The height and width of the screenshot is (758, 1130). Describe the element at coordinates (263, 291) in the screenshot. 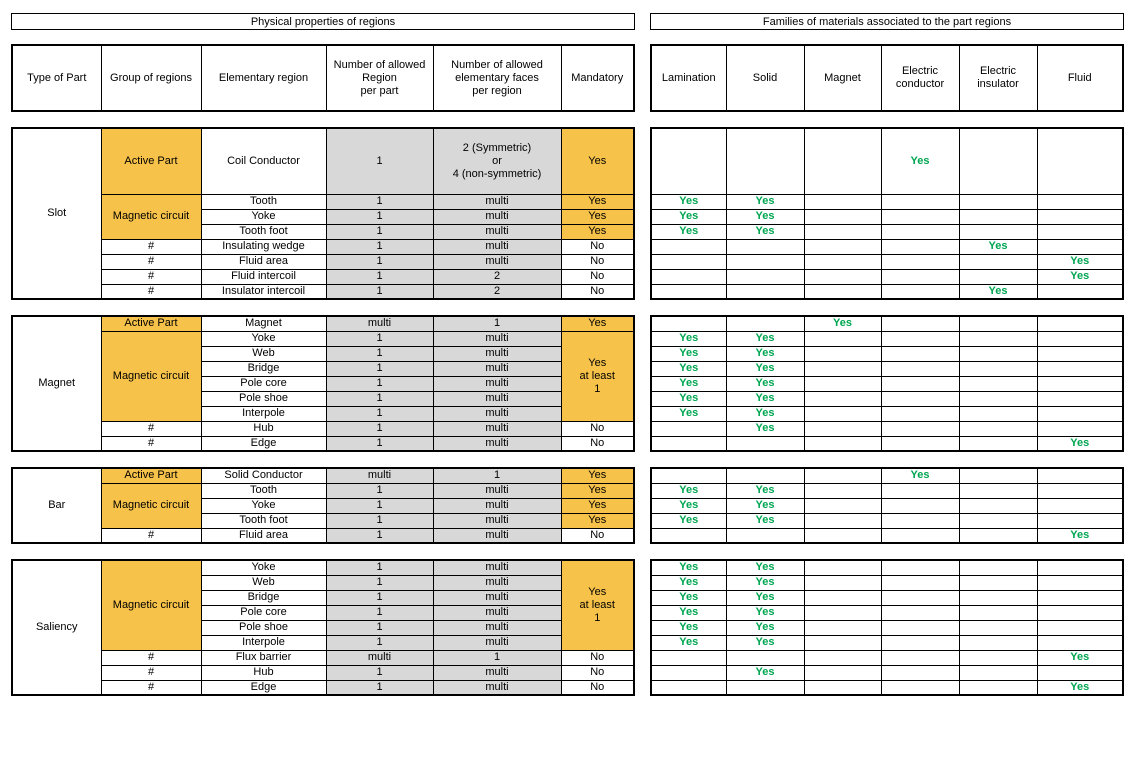

I see `region-cell: Insulator intercoil` at that location.